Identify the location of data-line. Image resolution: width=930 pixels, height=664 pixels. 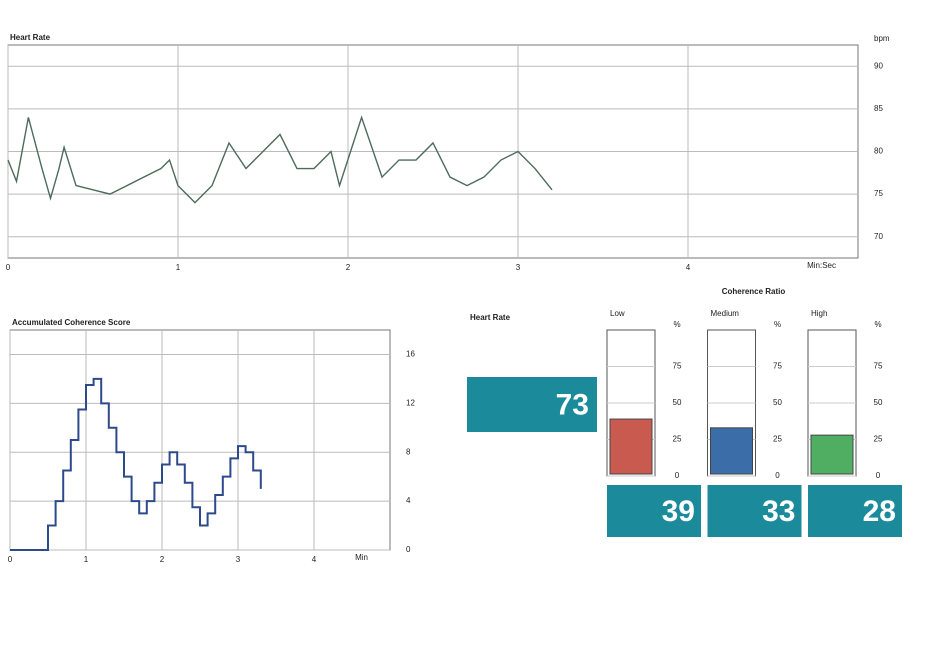
(280, 159).